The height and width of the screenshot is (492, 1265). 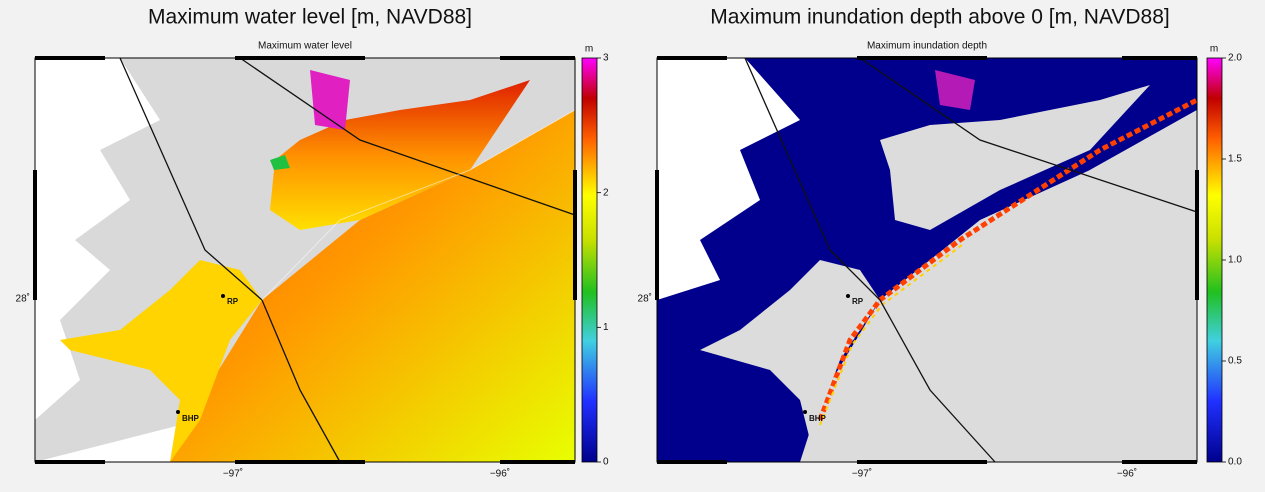 I want to click on panel-title: Maximum water level [m, NAVD88], so click(x=310, y=17).